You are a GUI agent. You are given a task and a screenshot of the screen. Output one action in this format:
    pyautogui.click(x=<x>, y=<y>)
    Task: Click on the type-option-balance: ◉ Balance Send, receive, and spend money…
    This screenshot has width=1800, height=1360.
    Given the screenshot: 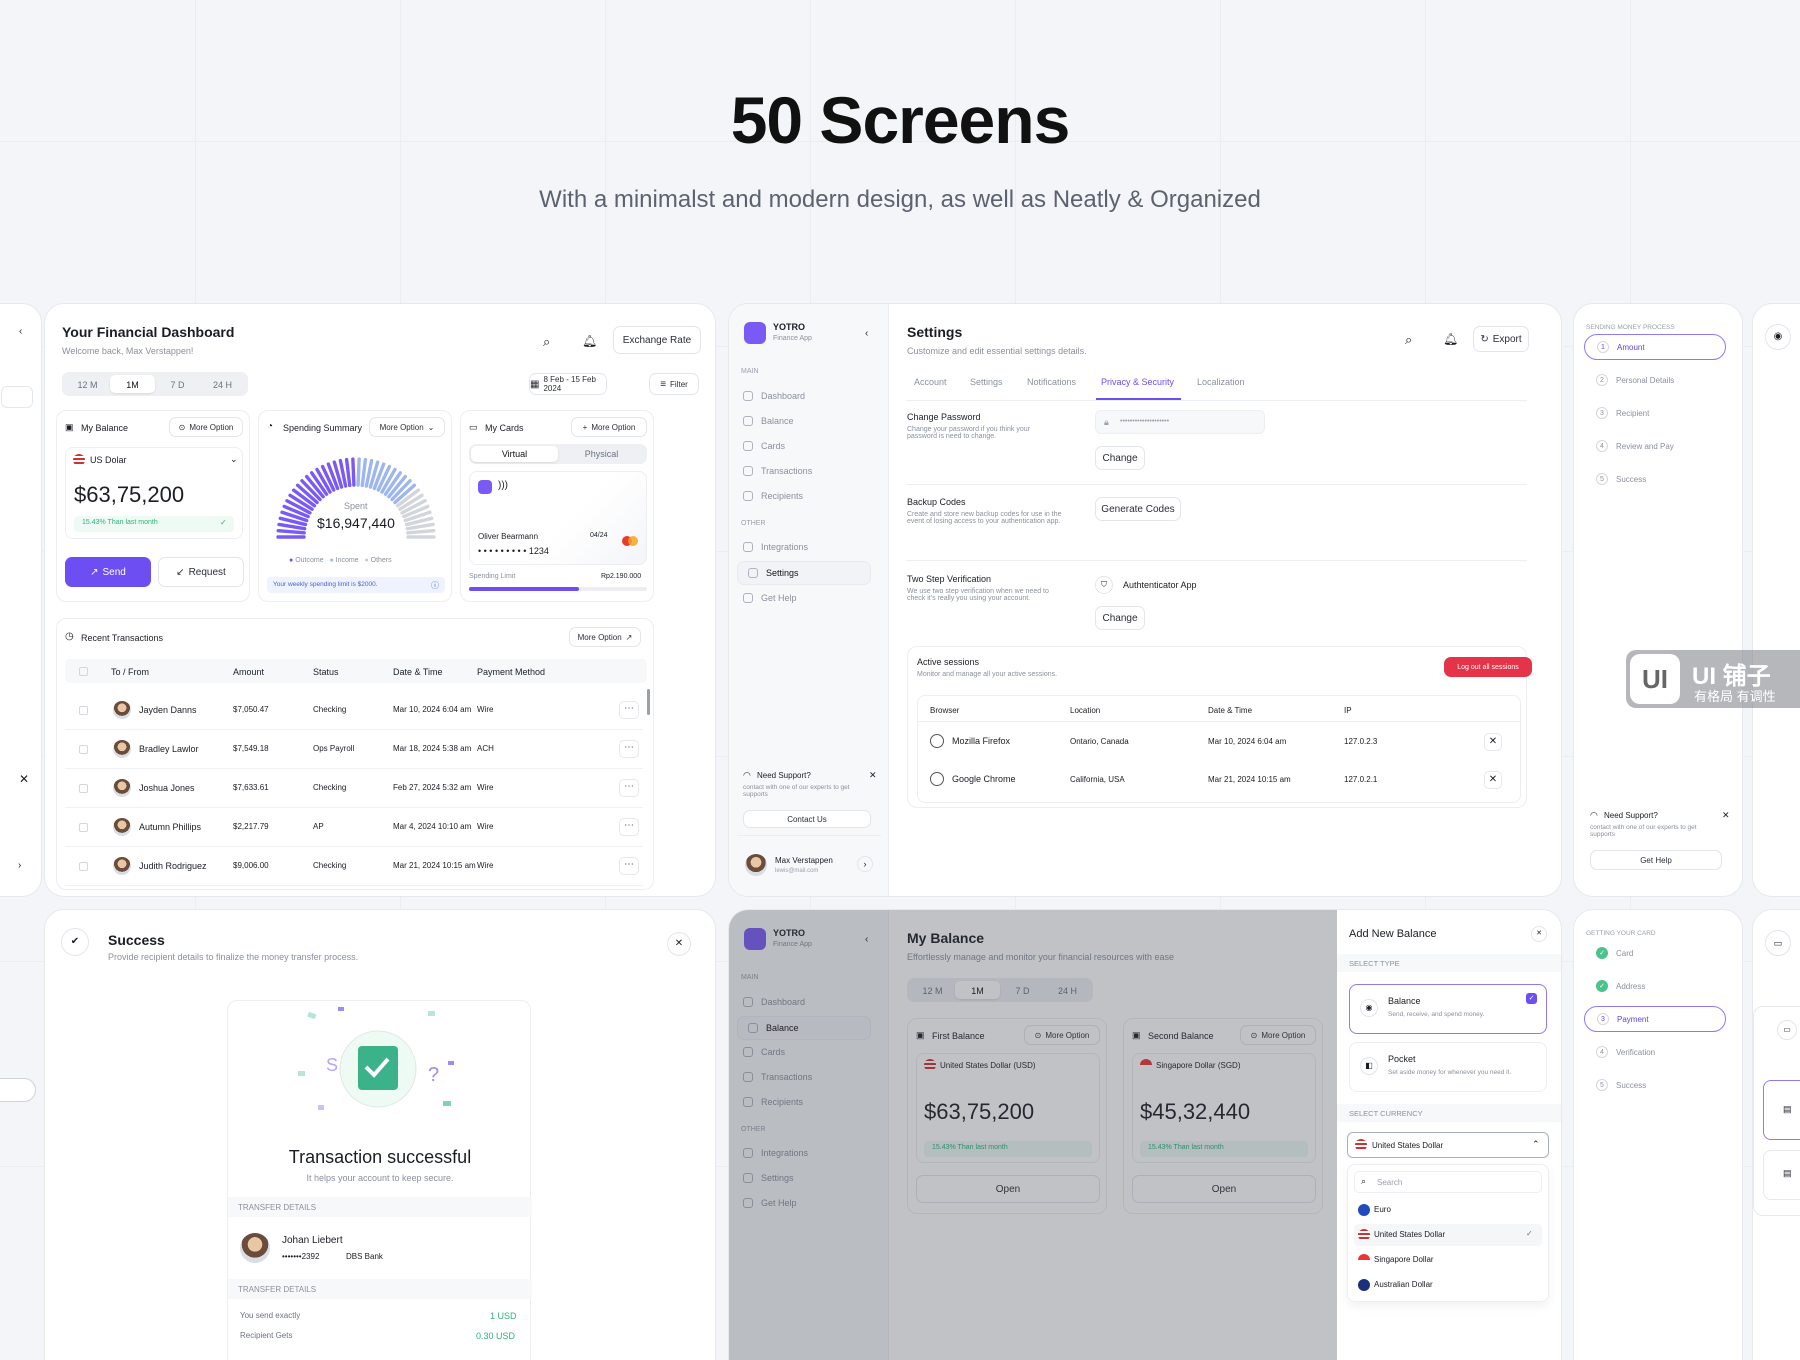 What is the action you would take?
    pyautogui.click(x=1448, y=1009)
    